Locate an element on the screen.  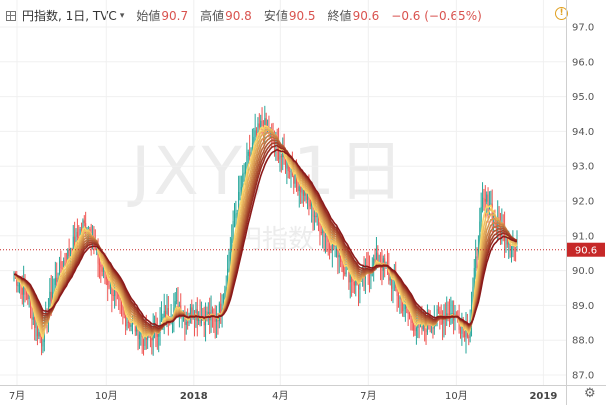
last-price-label: 90.6 is located at coordinates (586, 251).